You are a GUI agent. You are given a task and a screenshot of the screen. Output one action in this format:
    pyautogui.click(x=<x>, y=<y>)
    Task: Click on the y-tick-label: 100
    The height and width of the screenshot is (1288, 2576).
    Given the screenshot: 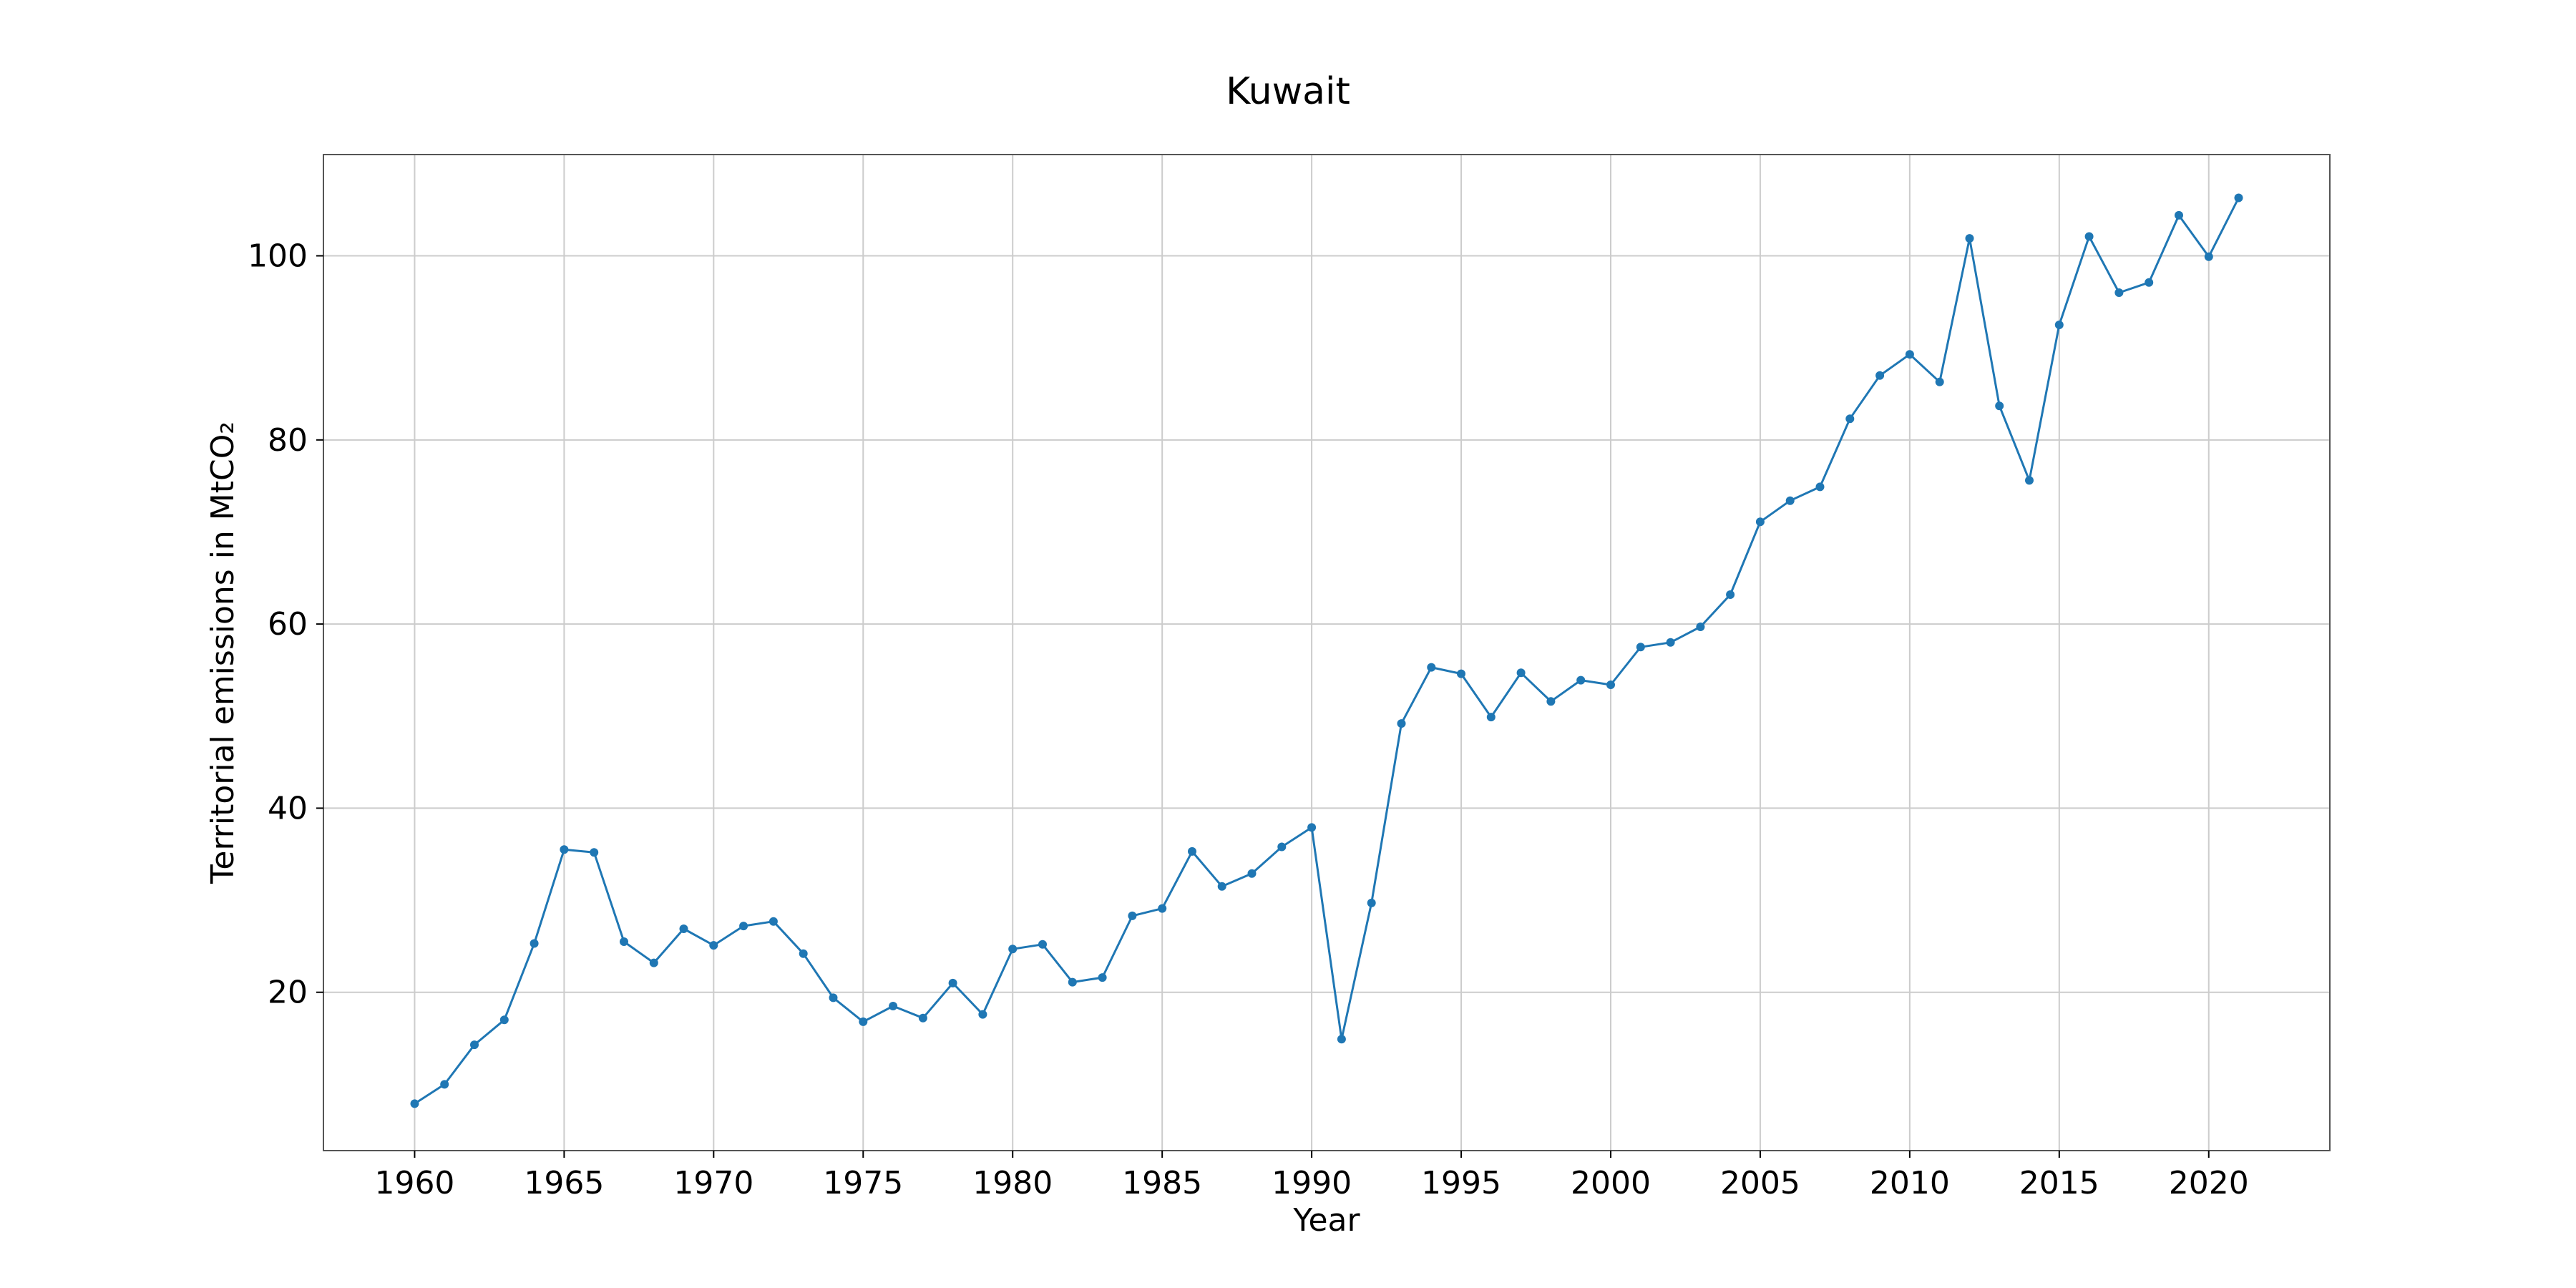 What is the action you would take?
    pyautogui.click(x=278, y=256)
    